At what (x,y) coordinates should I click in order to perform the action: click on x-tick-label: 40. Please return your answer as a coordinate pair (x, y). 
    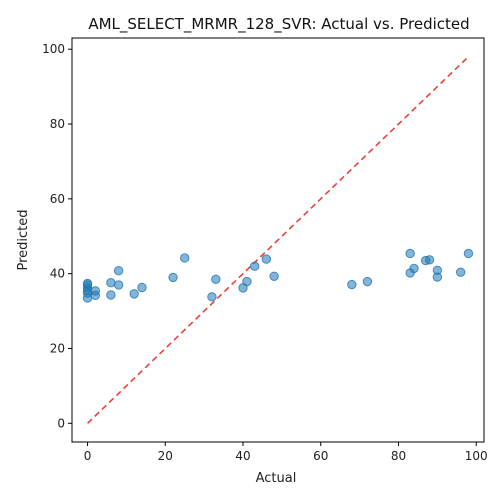
    Looking at the image, I should click on (242, 456).